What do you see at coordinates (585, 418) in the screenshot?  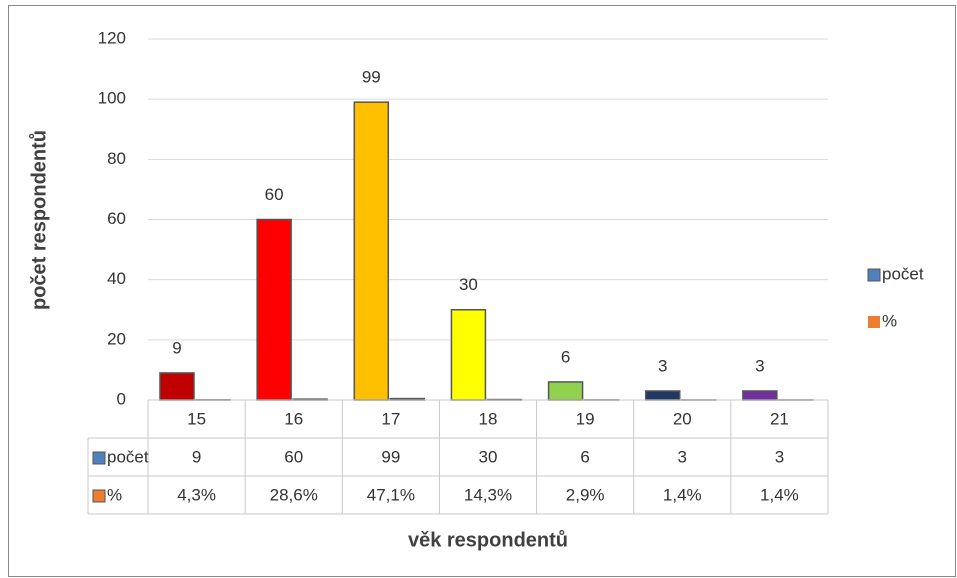 I see `x-tick-label: 19` at bounding box center [585, 418].